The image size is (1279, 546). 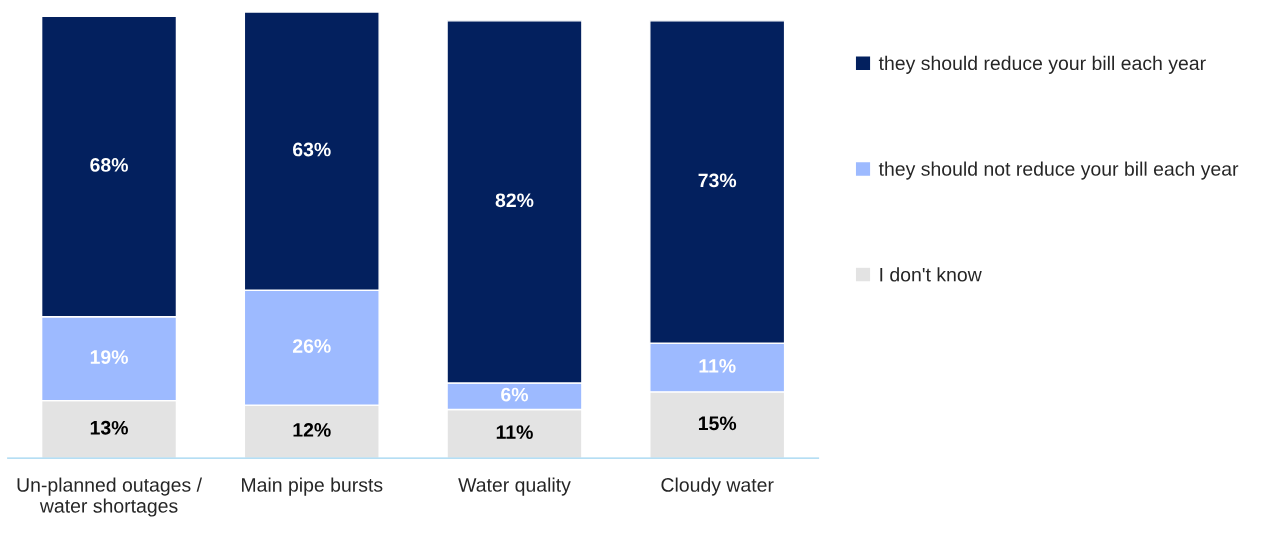 What do you see at coordinates (717, 423) in the screenshot?
I see `data-label: 15%` at bounding box center [717, 423].